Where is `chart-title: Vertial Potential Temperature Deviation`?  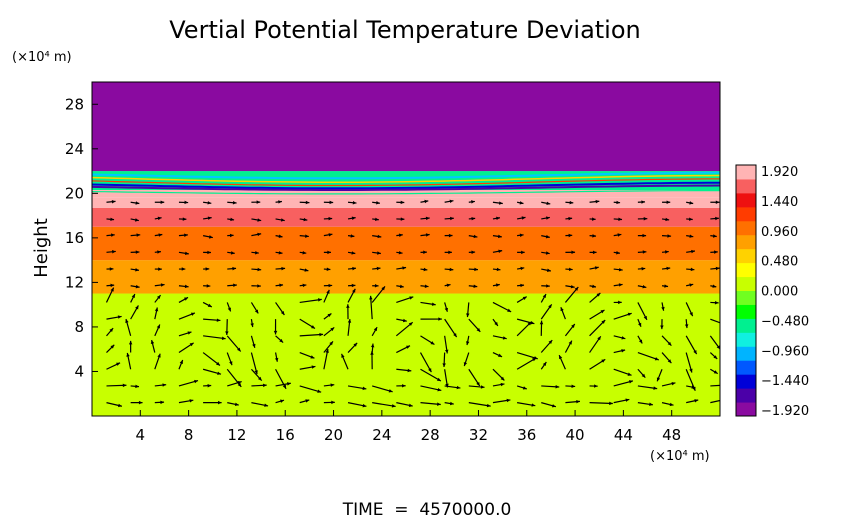 chart-title: Vertial Potential Temperature Deviation is located at coordinates (405, 30).